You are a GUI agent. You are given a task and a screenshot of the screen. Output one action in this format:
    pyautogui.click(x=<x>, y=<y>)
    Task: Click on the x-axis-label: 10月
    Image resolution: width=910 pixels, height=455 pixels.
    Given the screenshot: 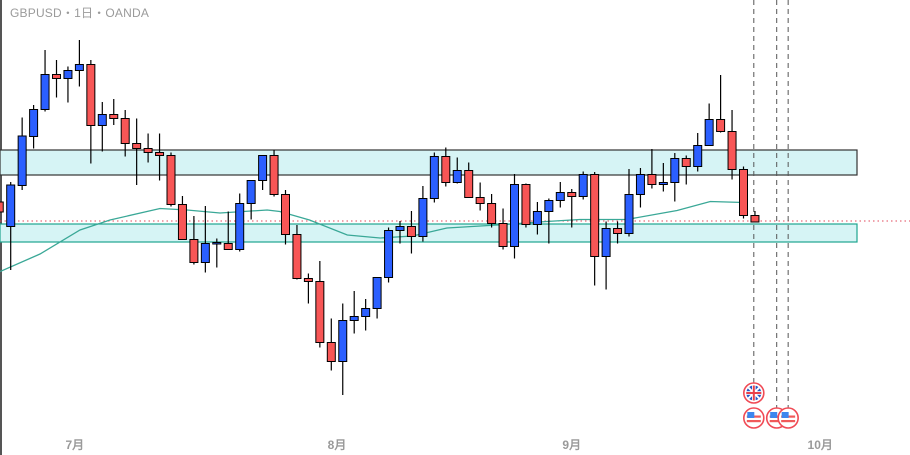 What is the action you would take?
    pyautogui.click(x=820, y=445)
    